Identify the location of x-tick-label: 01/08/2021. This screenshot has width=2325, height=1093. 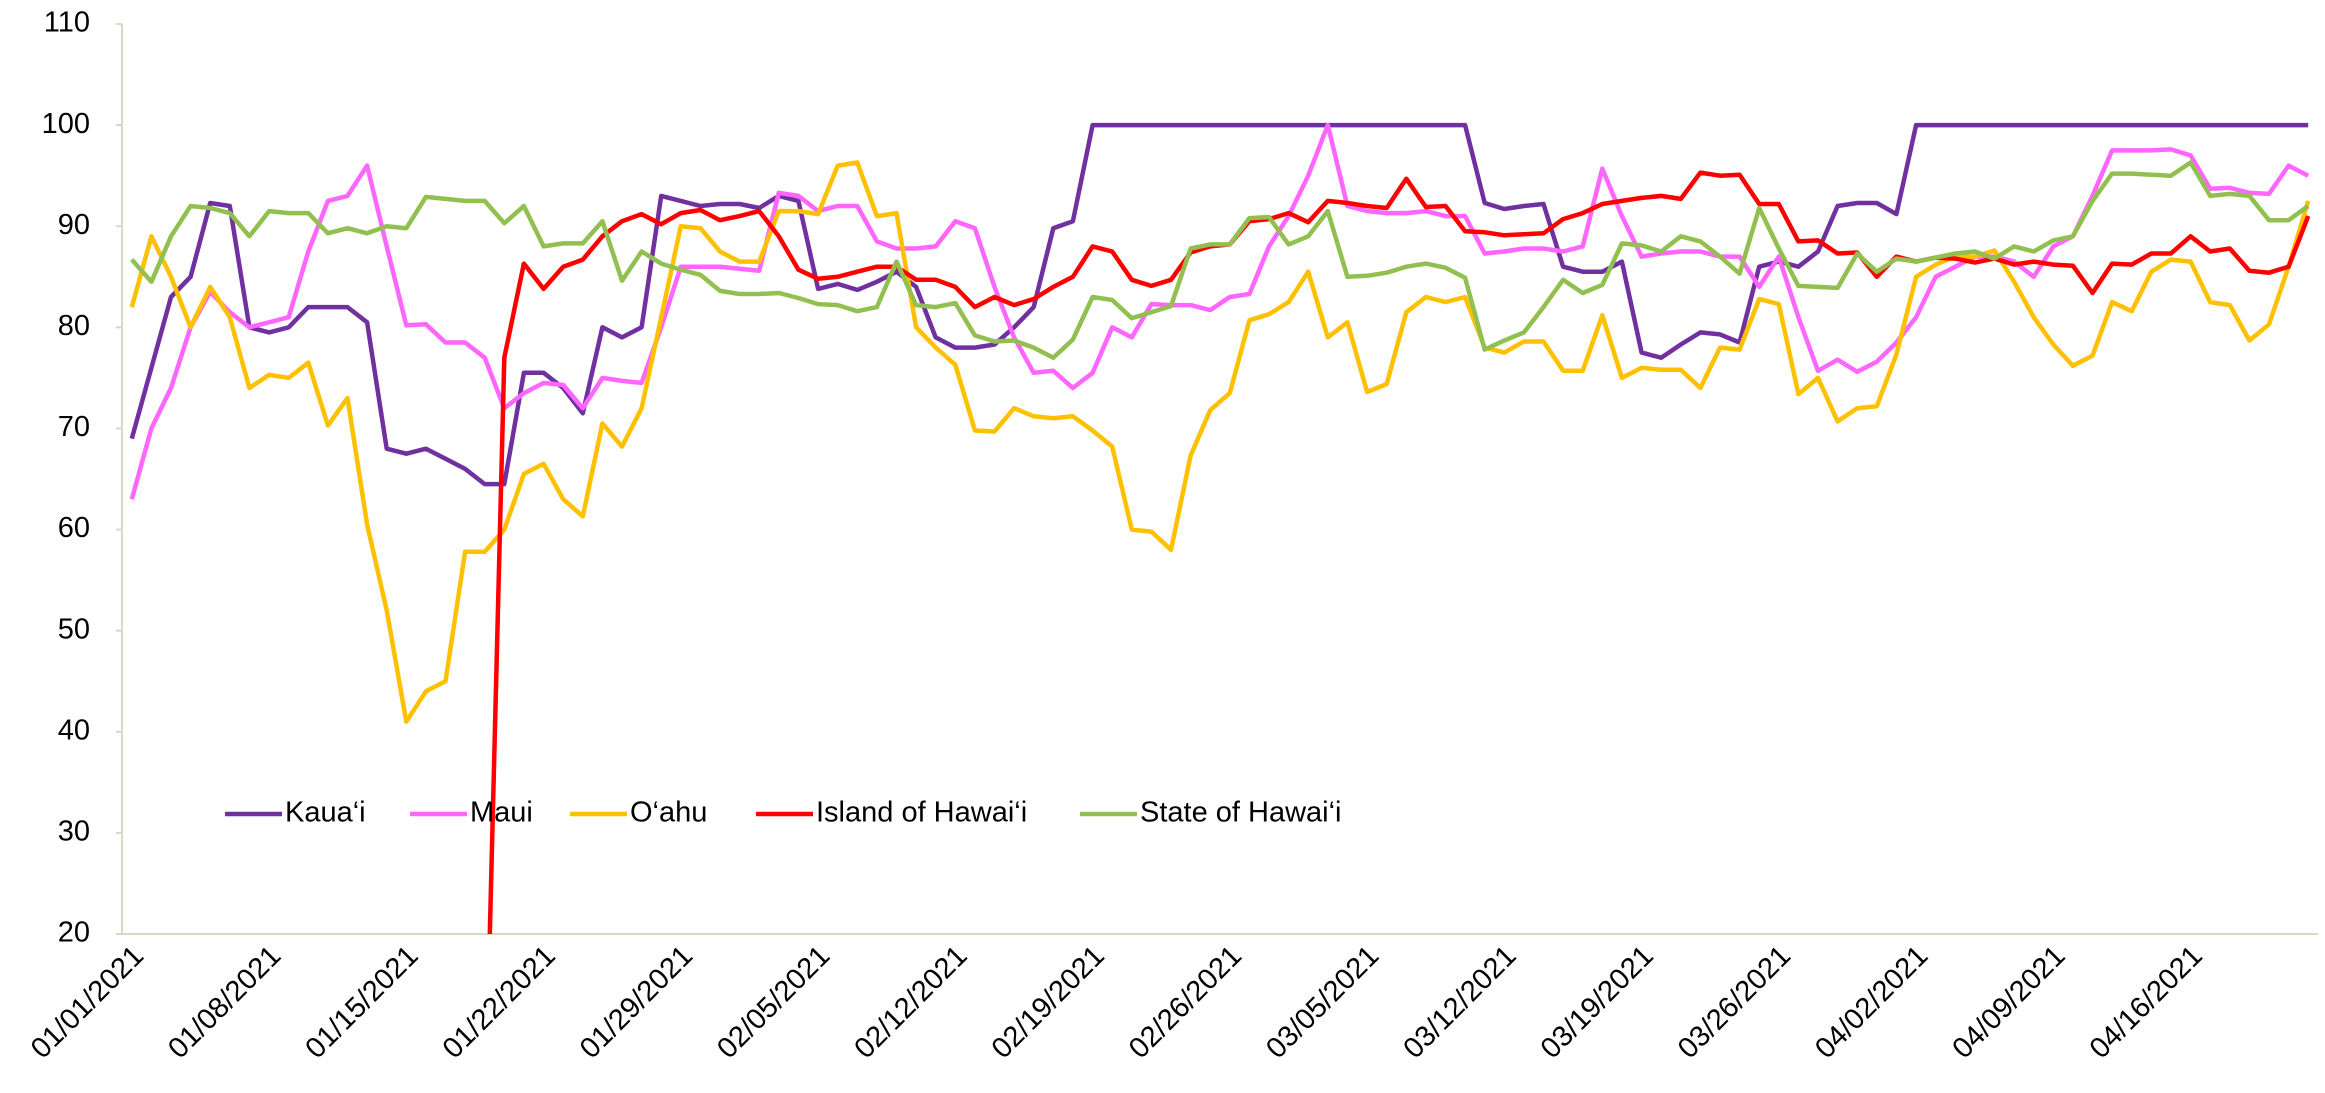
(224, 1002).